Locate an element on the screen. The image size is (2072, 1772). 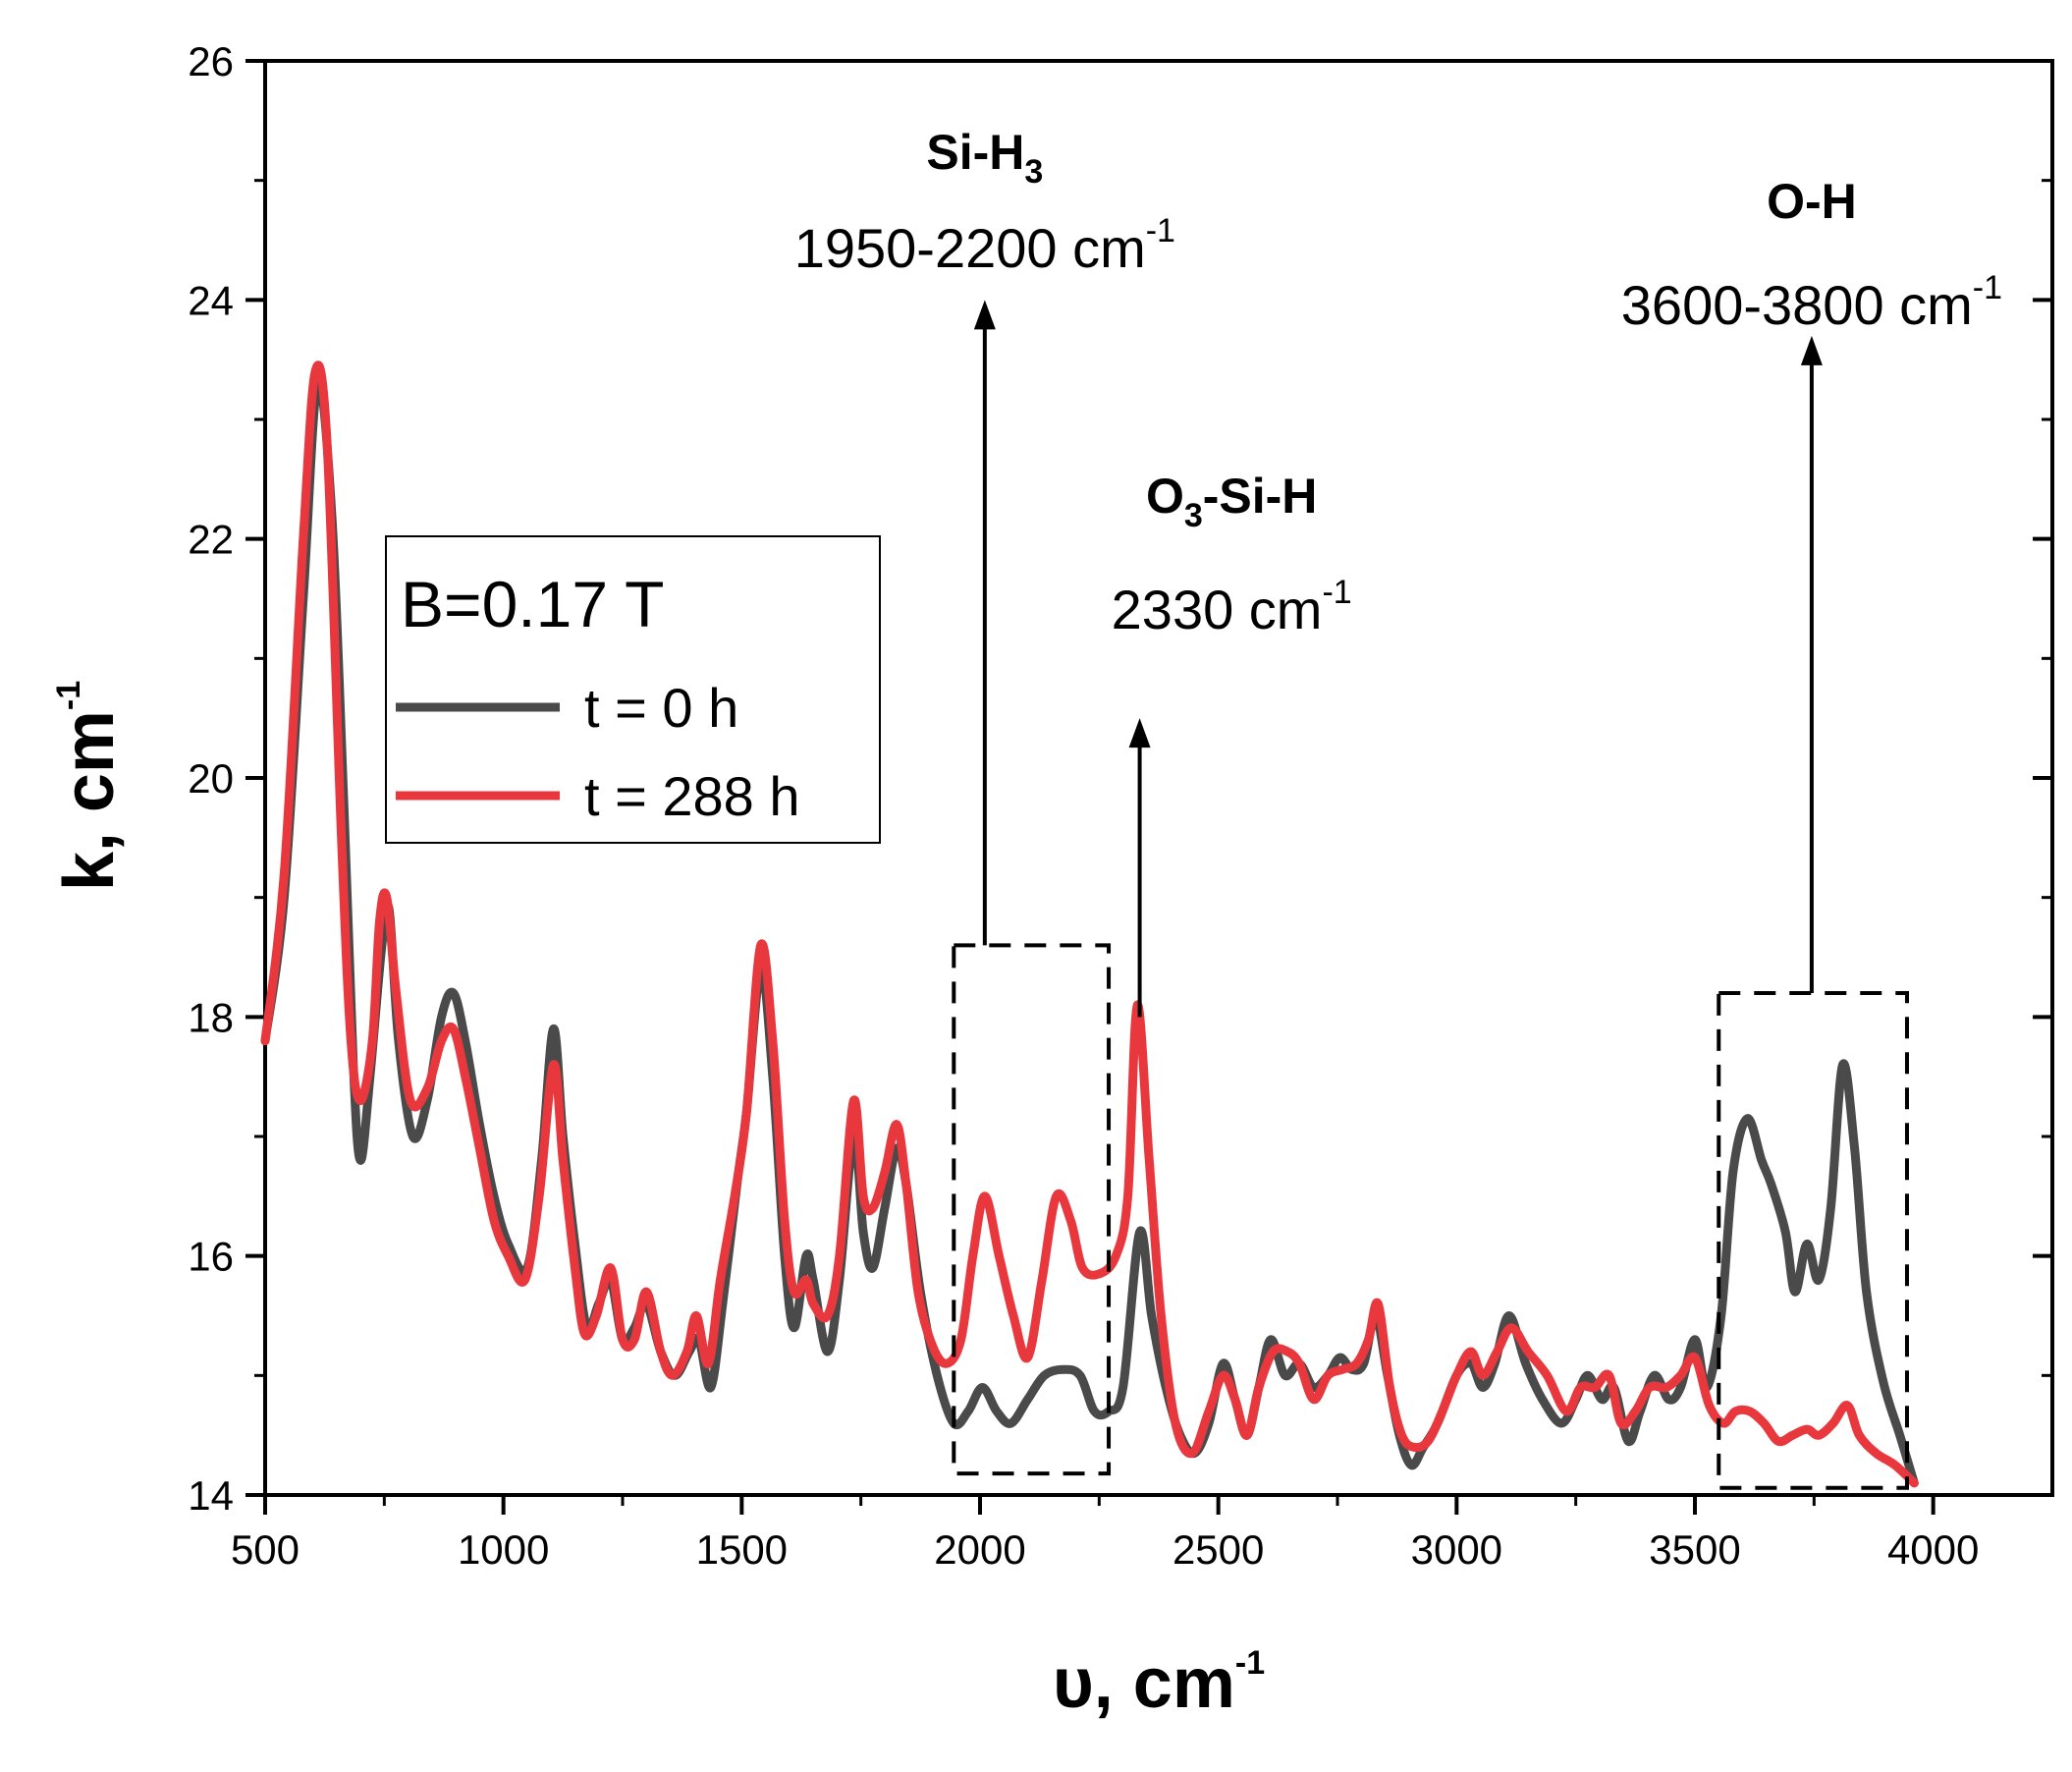
annotation-label: O3-Si-H is located at coordinates (1232, 501).